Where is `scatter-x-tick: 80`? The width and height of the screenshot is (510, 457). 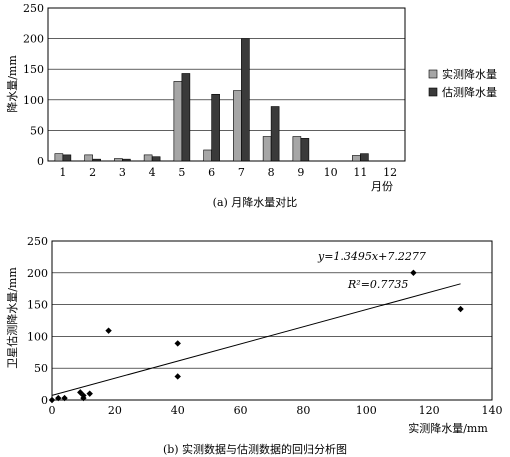
scatter-x-tick: 80 is located at coordinates (303, 410).